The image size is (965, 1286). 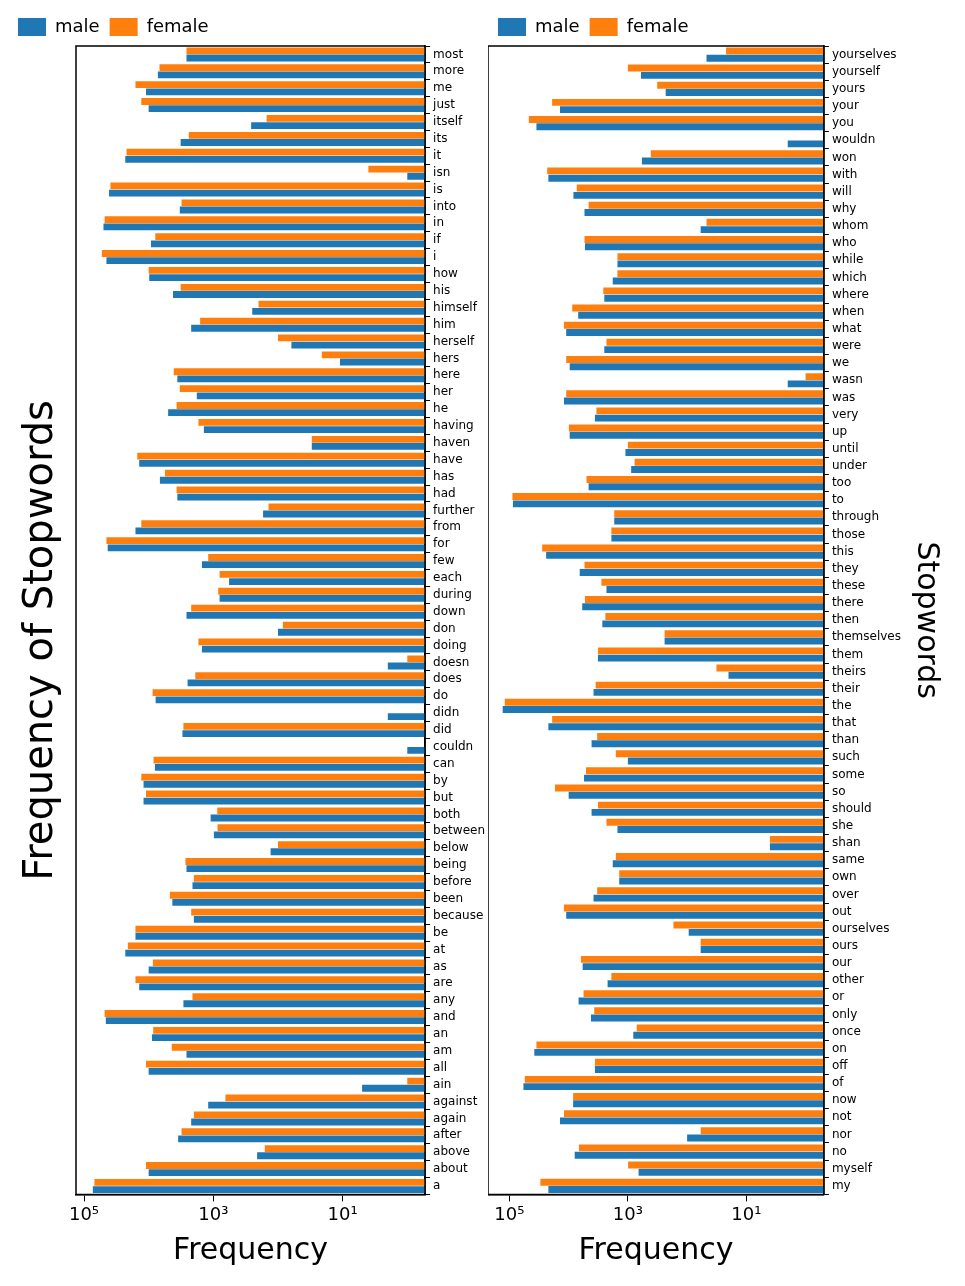 What do you see at coordinates (454, 340) in the screenshot?
I see `y-tick-label: herself` at bounding box center [454, 340].